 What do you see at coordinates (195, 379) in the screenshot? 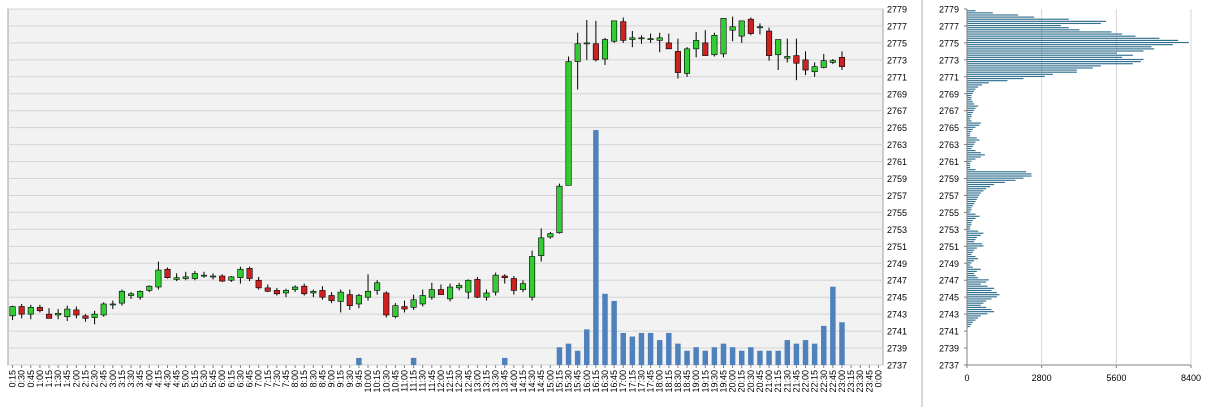
I see `x-tick-label: 5:15` at bounding box center [195, 379].